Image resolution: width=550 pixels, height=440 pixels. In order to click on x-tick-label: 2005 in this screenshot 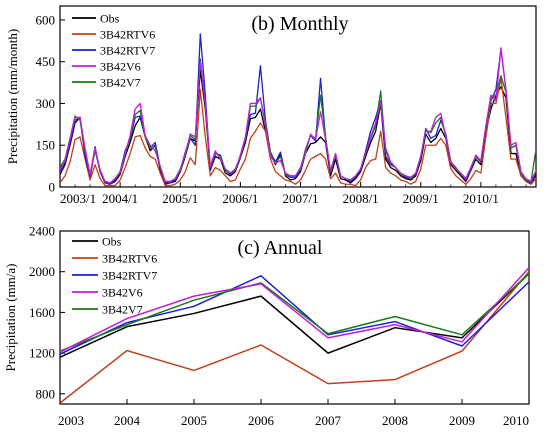, I will do `click(194, 420)`.